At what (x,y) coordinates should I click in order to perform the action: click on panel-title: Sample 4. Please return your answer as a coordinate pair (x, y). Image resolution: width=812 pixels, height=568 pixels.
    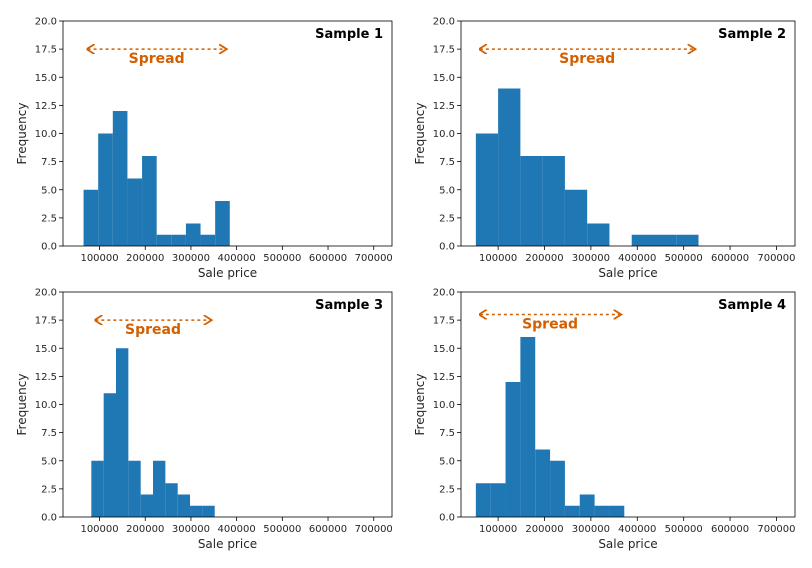
    Looking at the image, I should click on (752, 305).